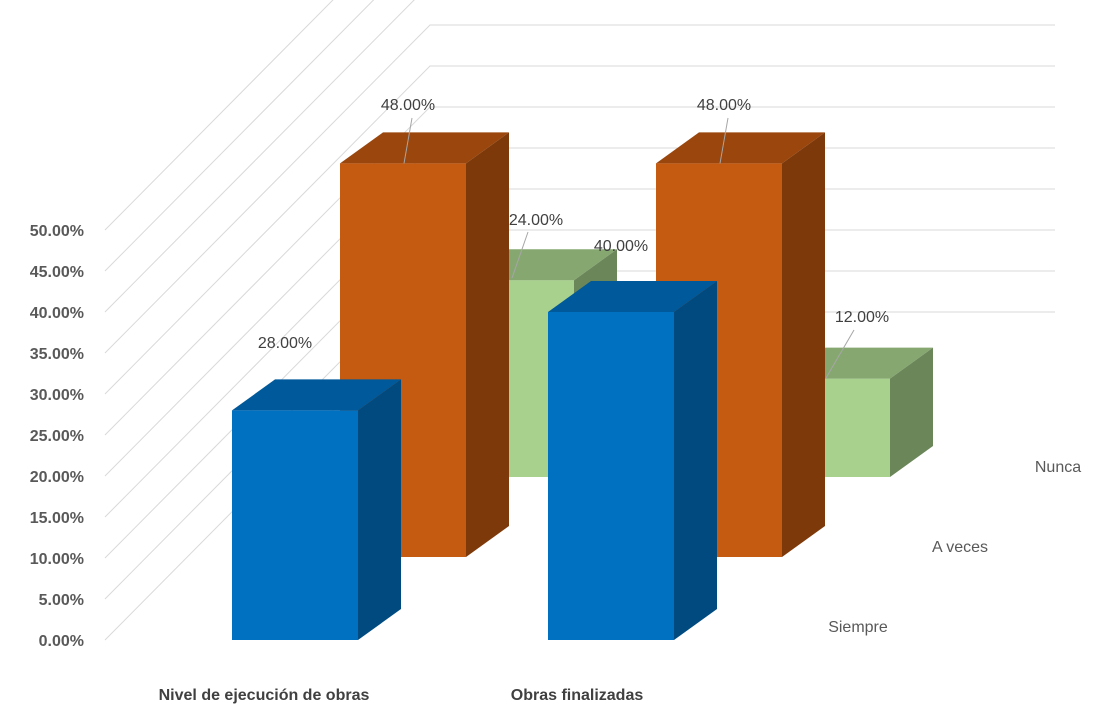 This screenshot has width=1099, height=712. What do you see at coordinates (57, 395) in the screenshot?
I see `y-tick-label: 30.00%` at bounding box center [57, 395].